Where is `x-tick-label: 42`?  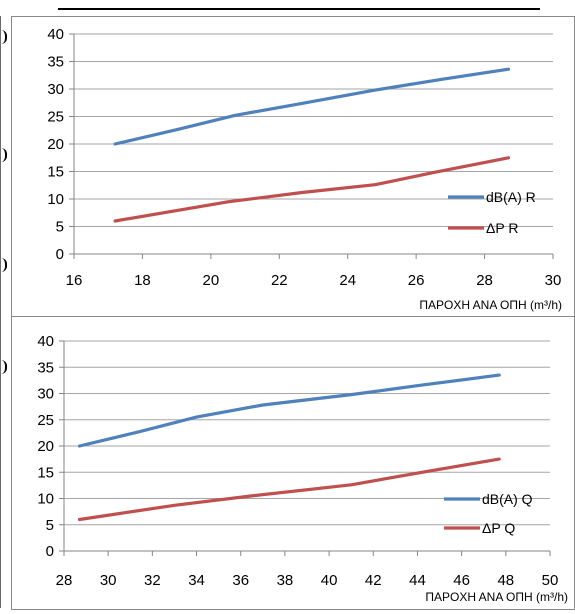
x-tick-label: 42 is located at coordinates (373, 580).